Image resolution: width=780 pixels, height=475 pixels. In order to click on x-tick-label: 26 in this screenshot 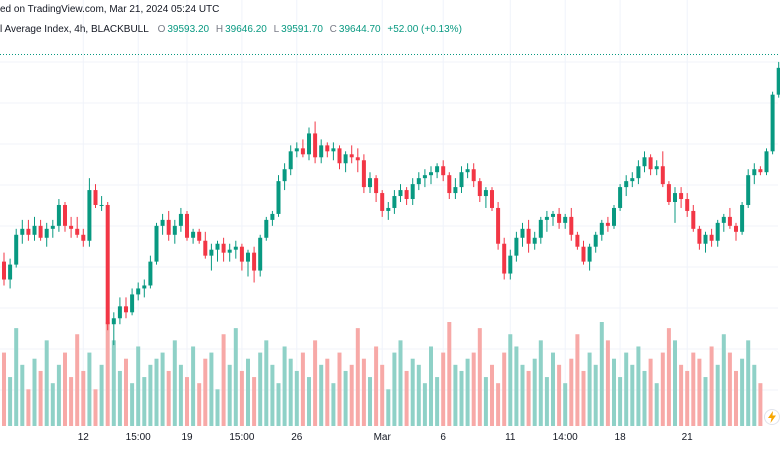, I will do `click(297, 437)`.